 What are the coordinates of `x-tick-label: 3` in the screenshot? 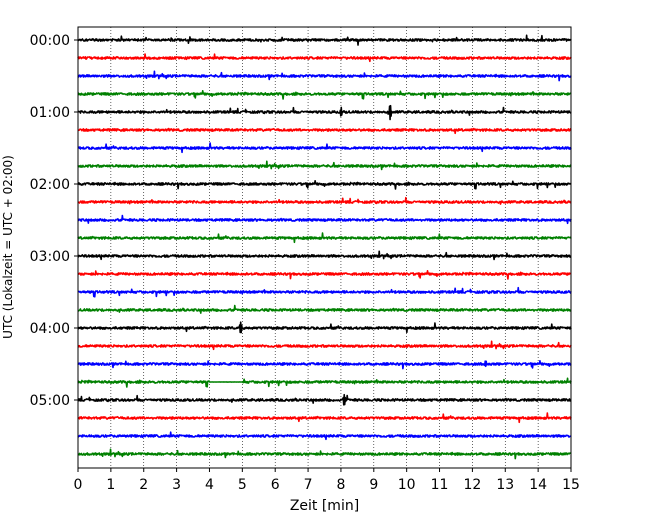 It's located at (176, 485).